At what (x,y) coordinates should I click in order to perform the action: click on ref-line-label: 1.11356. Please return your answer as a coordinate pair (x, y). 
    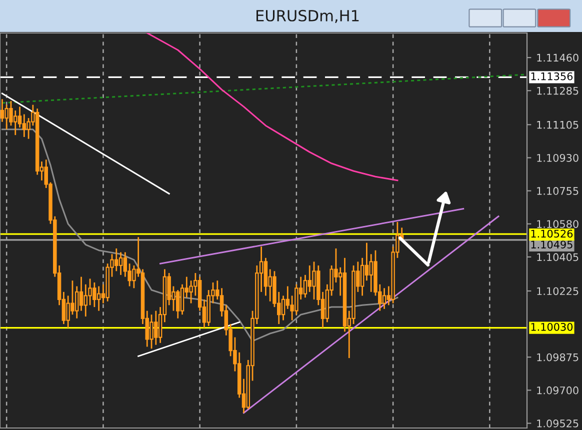
    Looking at the image, I should click on (552, 76).